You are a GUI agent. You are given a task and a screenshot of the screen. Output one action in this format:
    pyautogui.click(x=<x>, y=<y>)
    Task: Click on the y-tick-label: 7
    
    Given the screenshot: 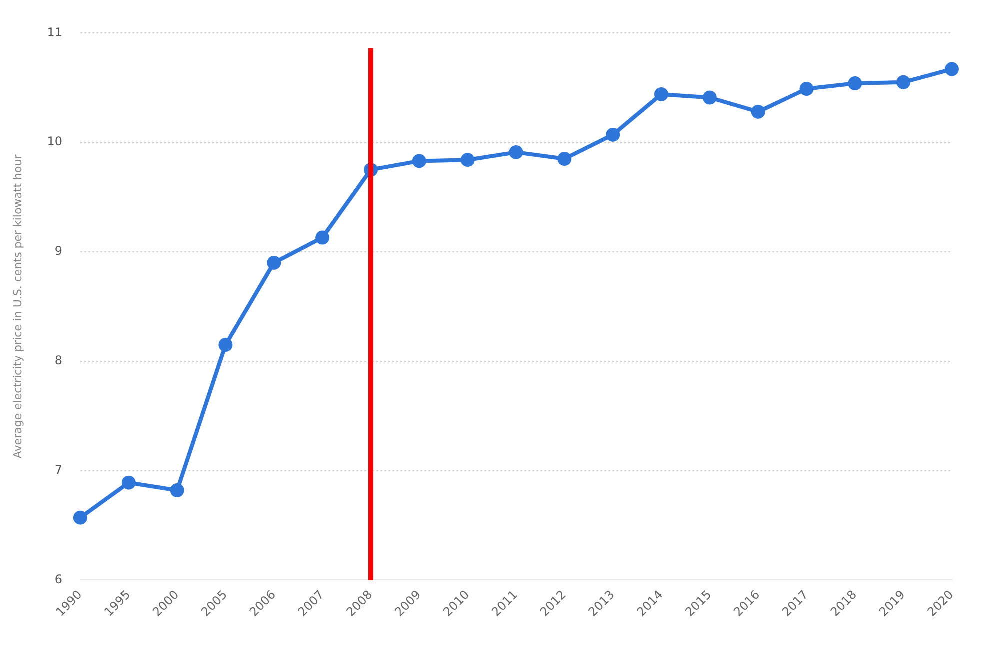 What is the action you would take?
    pyautogui.click(x=58, y=469)
    